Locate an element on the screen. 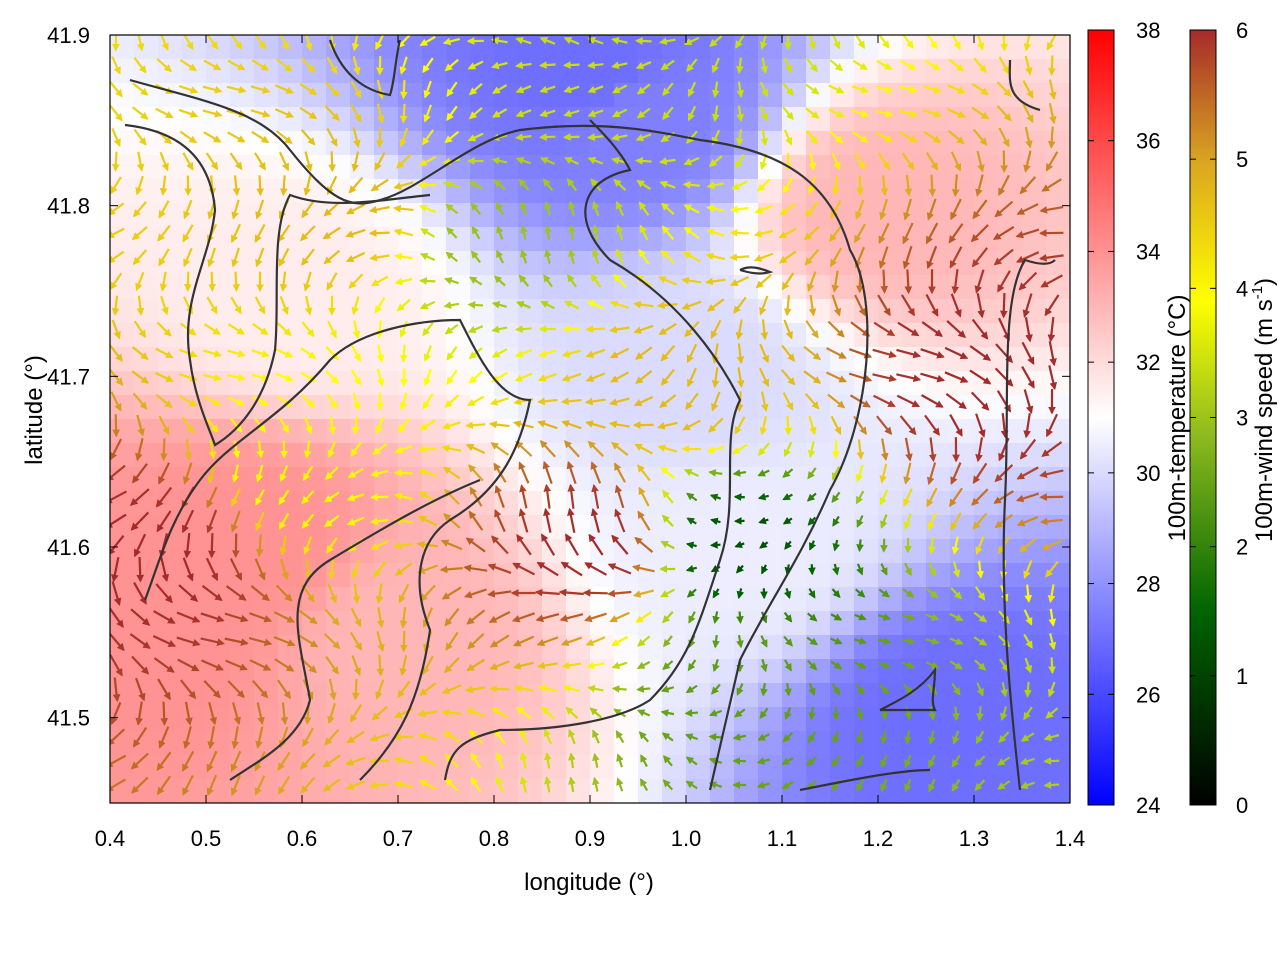 The image size is (1280, 960). temperature-colorbar-title: 100m-temperature (°C) is located at coordinates (1177, 417).